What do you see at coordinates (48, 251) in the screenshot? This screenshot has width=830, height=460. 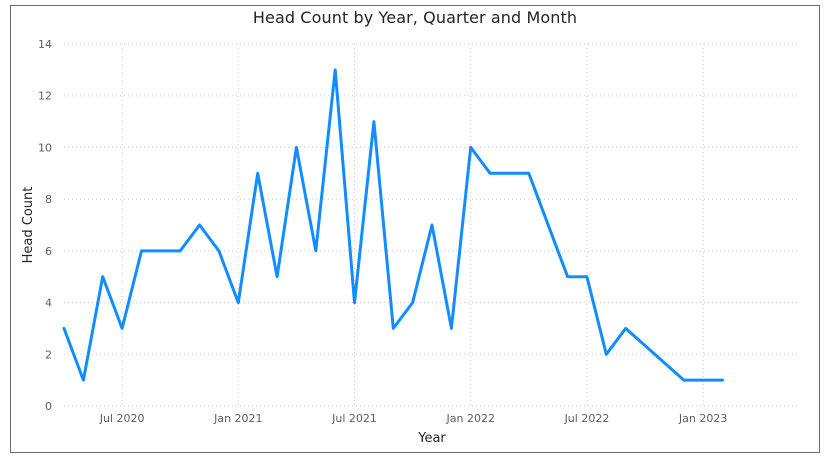 I see `y-tick-label: 6` at bounding box center [48, 251].